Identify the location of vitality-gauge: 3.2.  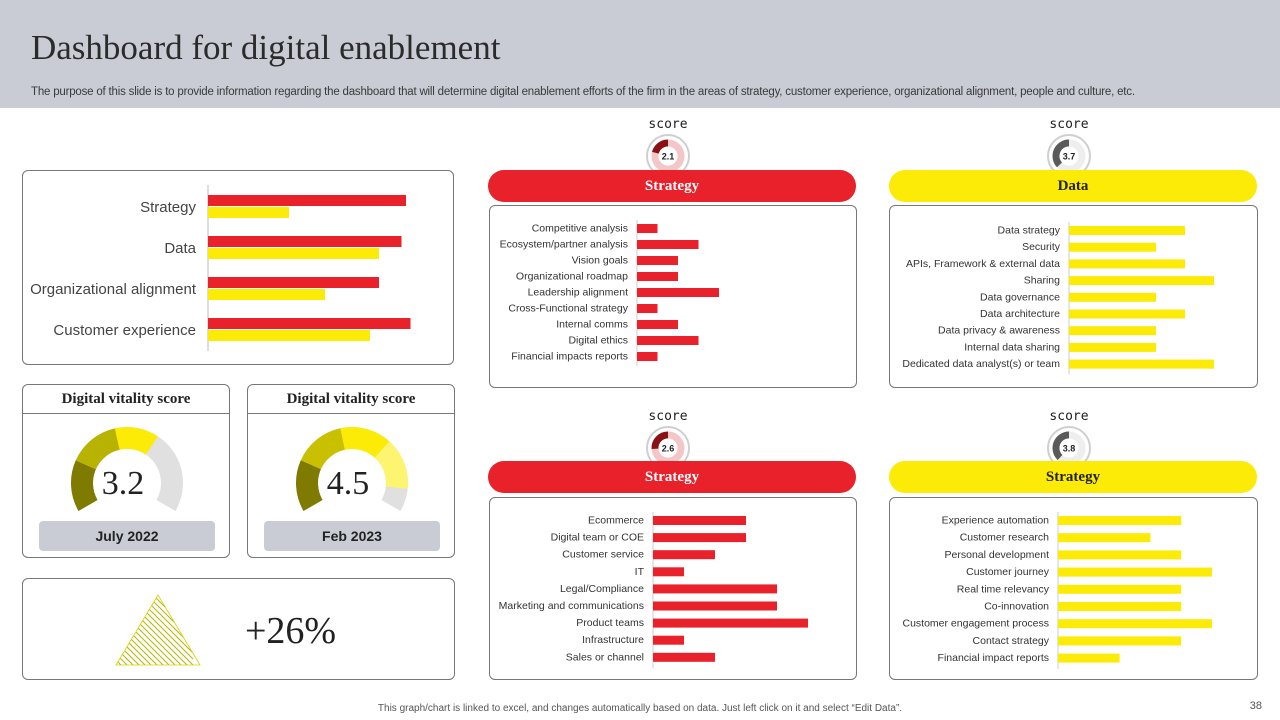
(127, 469).